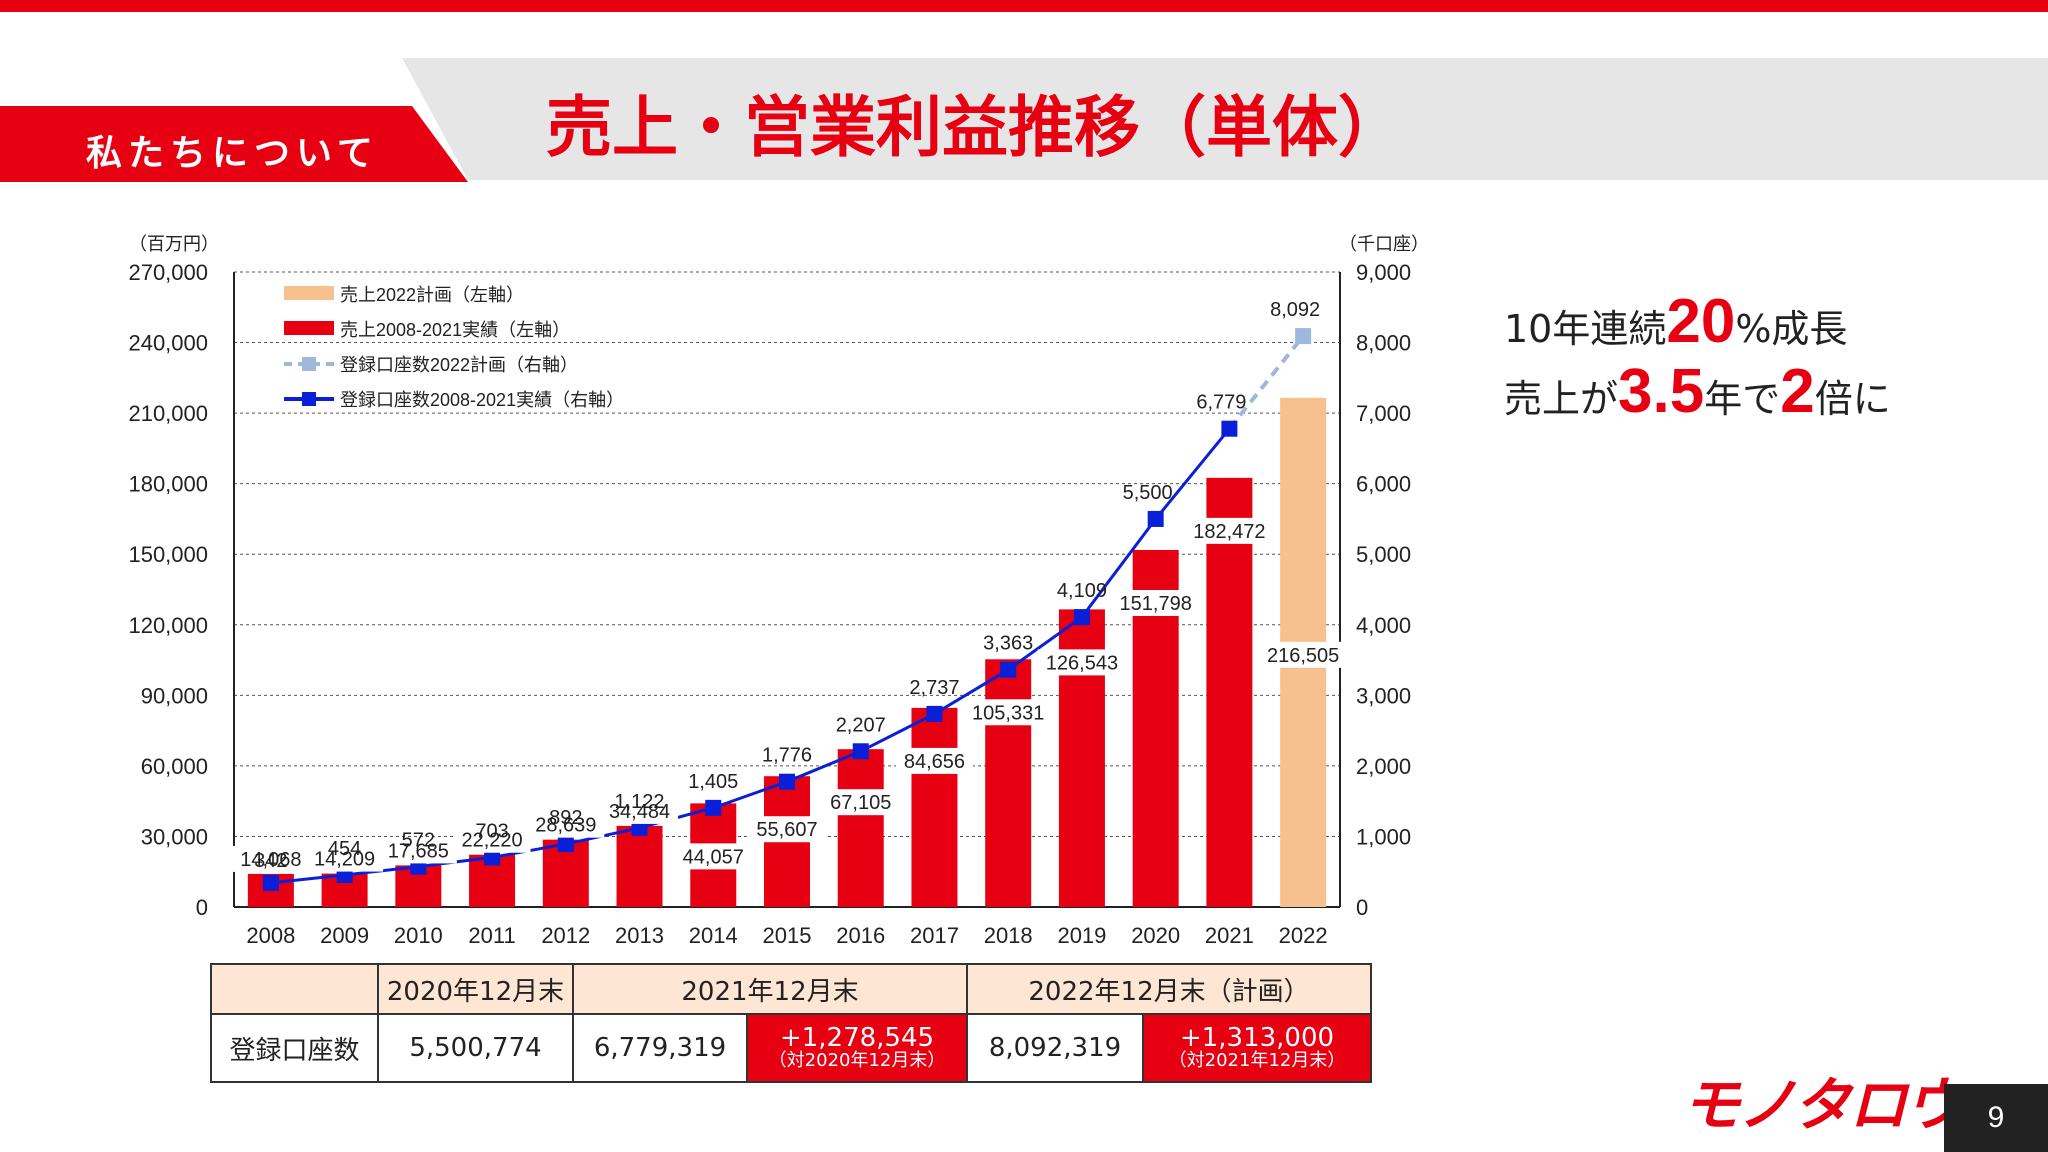  What do you see at coordinates (1082, 591) in the screenshot?
I see `accounts-data-label: 4,109` at bounding box center [1082, 591].